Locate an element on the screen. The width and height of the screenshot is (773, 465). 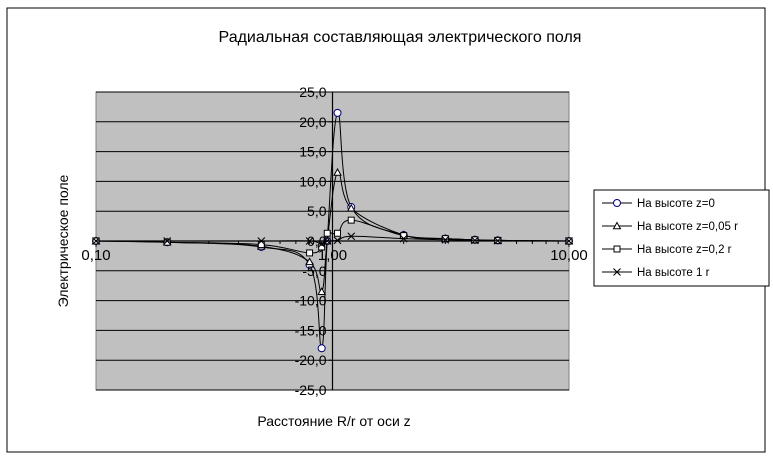
y-tick-label: -15,0 is located at coordinates (311, 330).